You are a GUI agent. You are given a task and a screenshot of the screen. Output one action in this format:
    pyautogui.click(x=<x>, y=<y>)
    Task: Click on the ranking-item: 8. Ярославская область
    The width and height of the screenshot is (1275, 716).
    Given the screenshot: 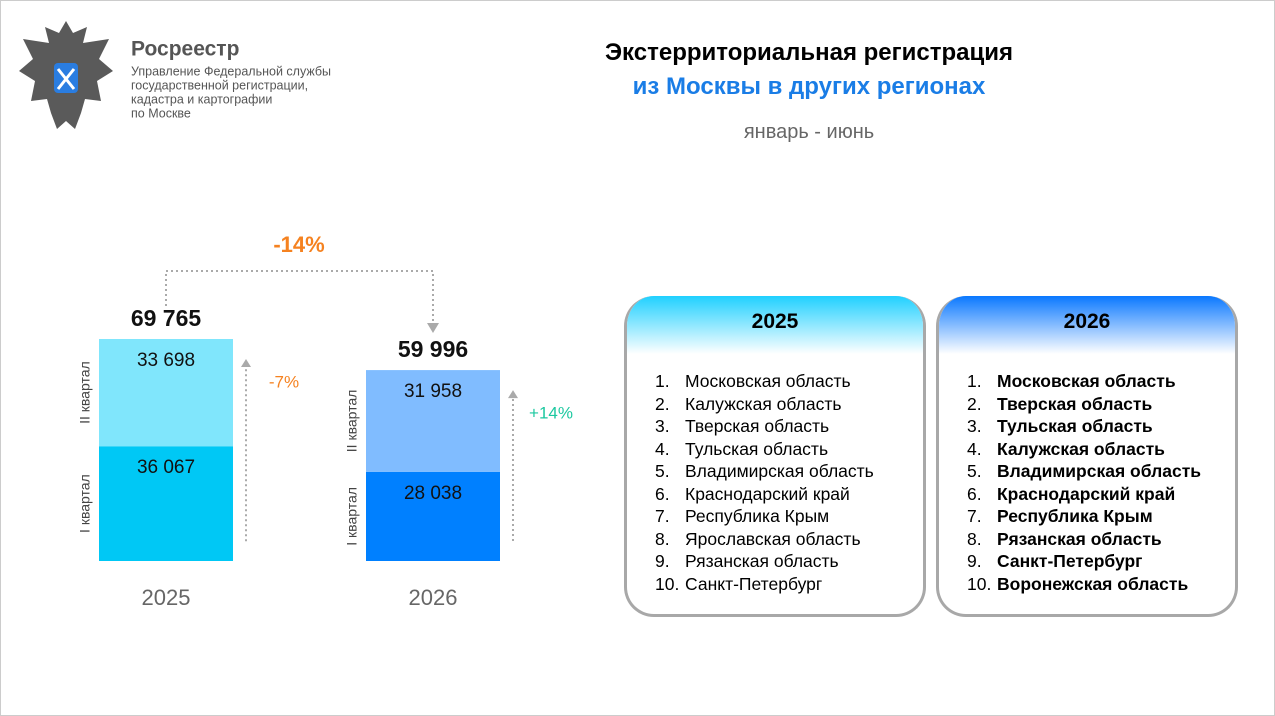 What is the action you would take?
    pyautogui.click(x=789, y=539)
    